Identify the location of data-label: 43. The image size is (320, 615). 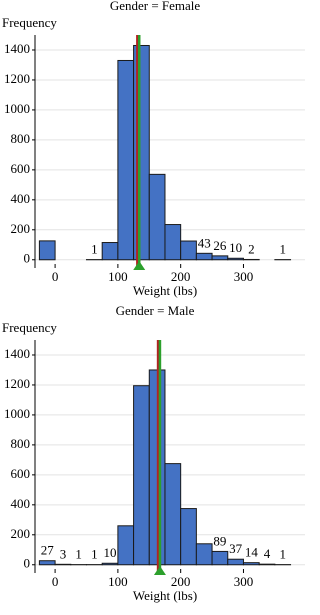
(204, 242).